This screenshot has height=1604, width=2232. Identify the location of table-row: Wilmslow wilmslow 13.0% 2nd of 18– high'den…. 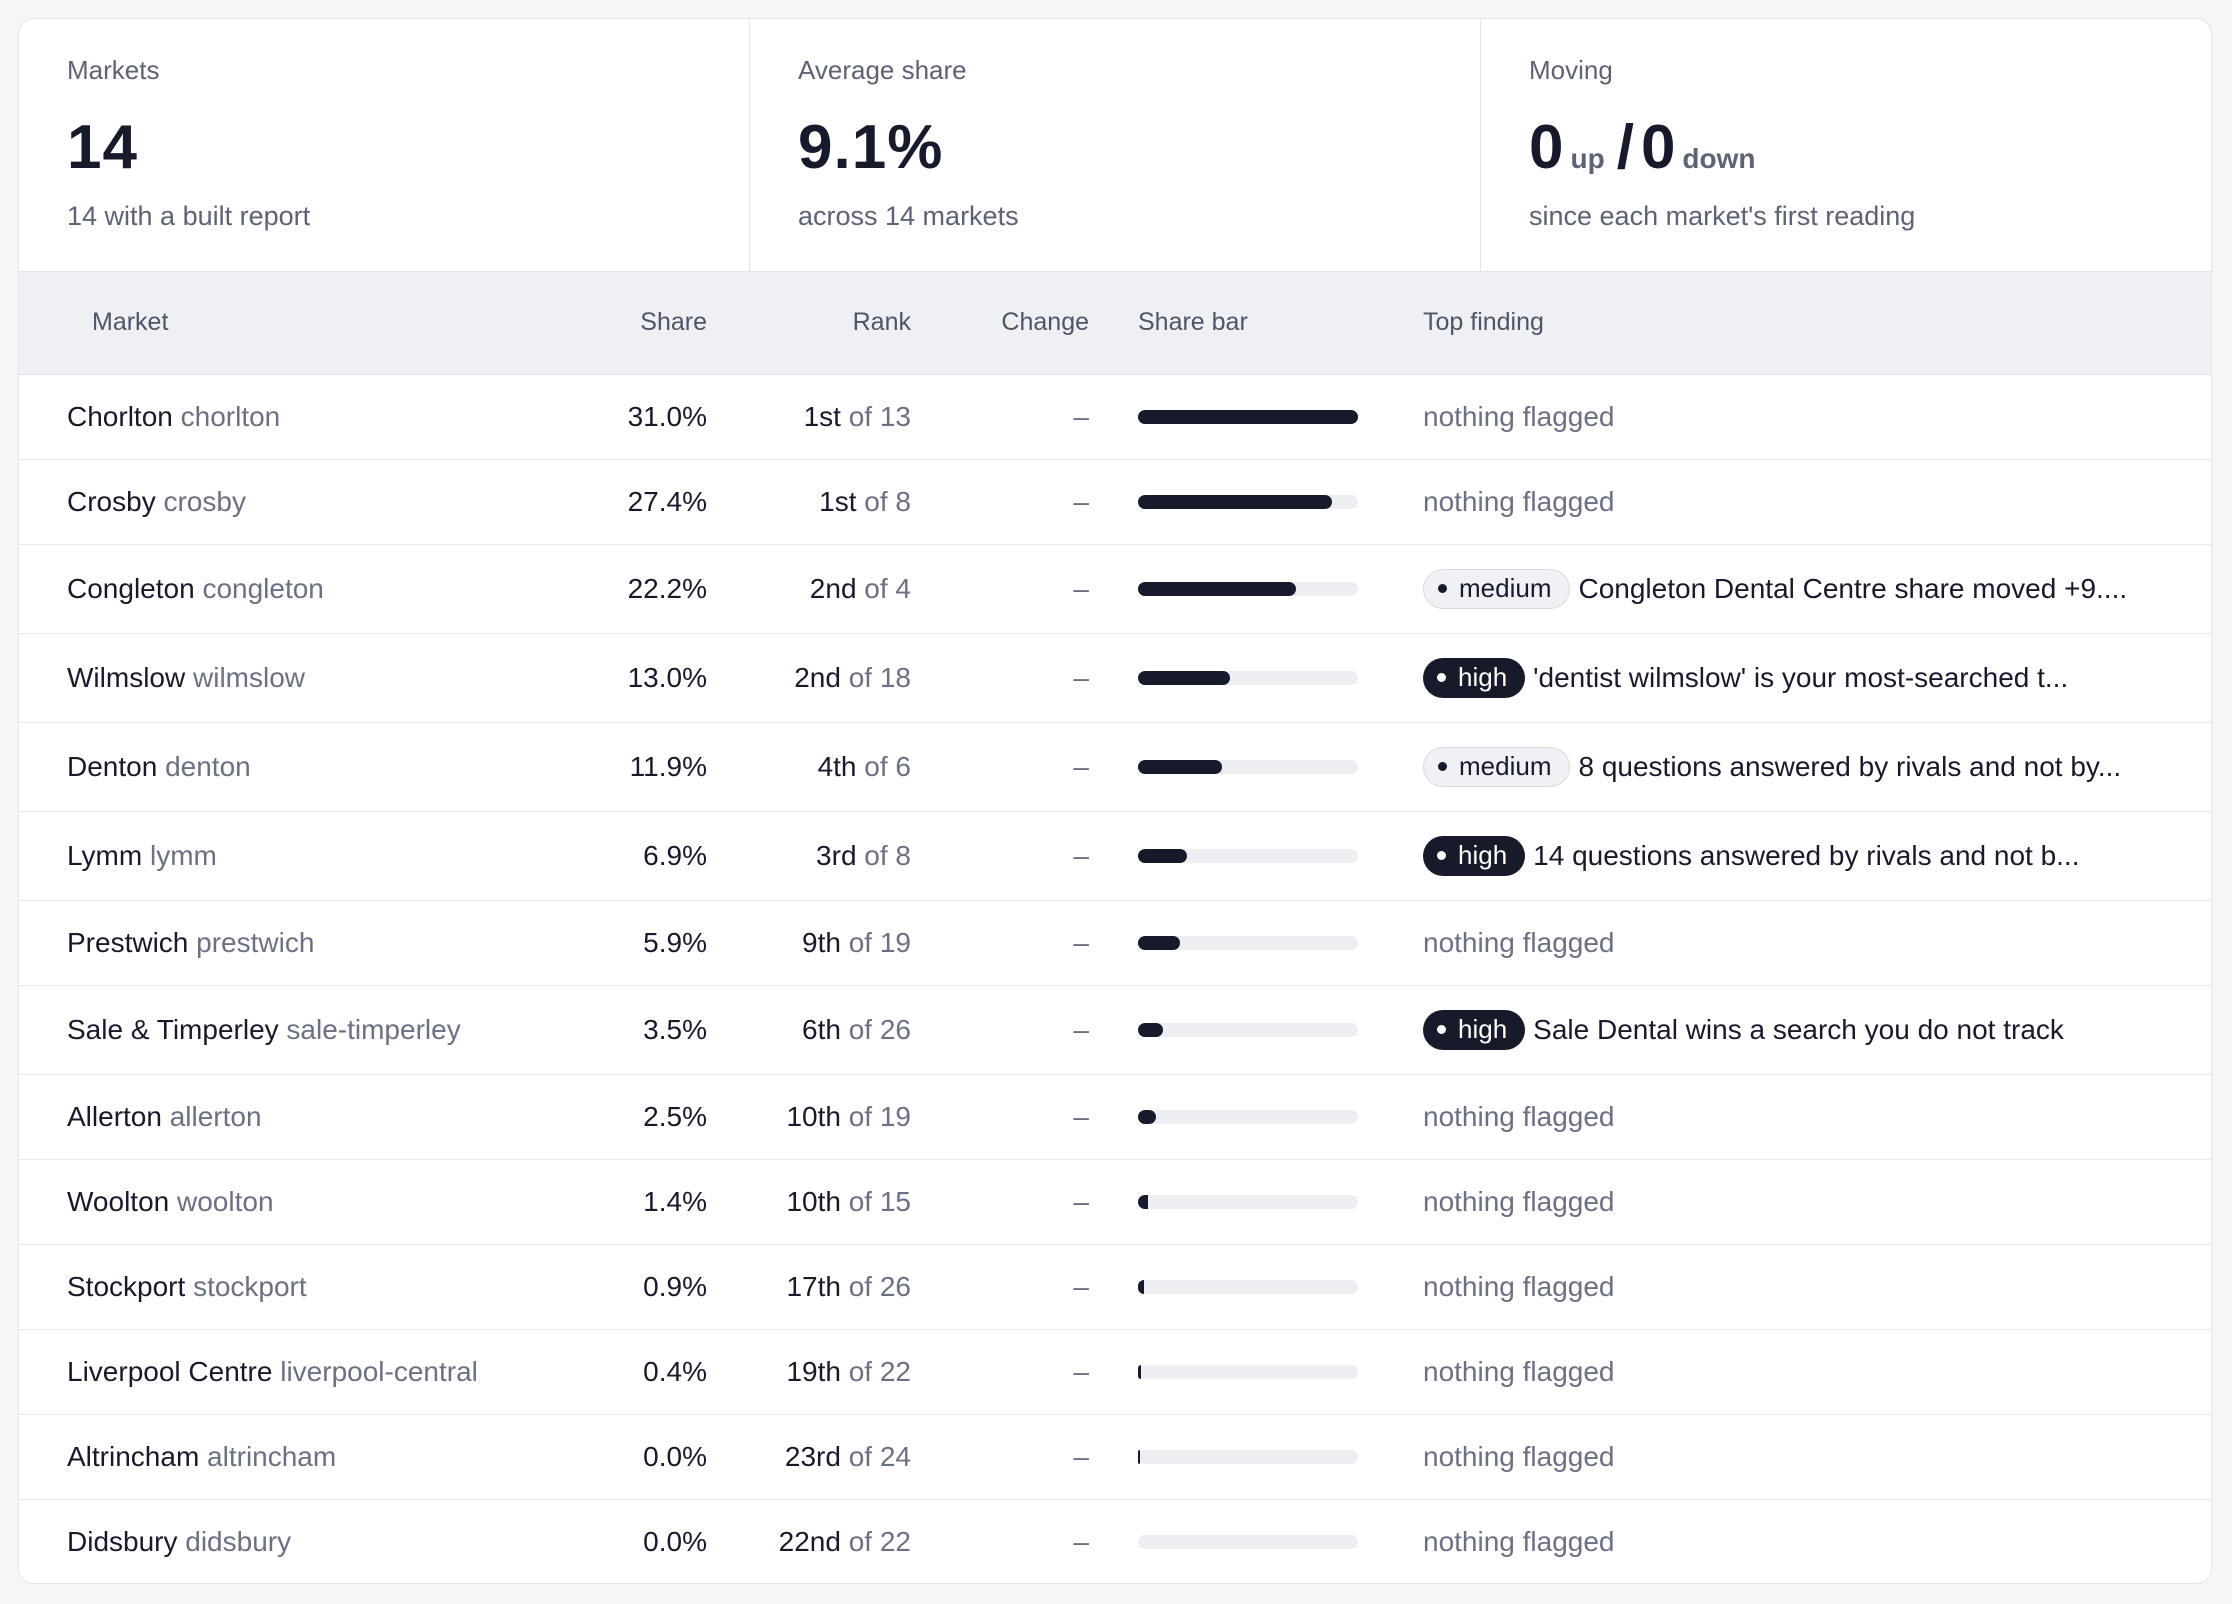
(1115, 677).